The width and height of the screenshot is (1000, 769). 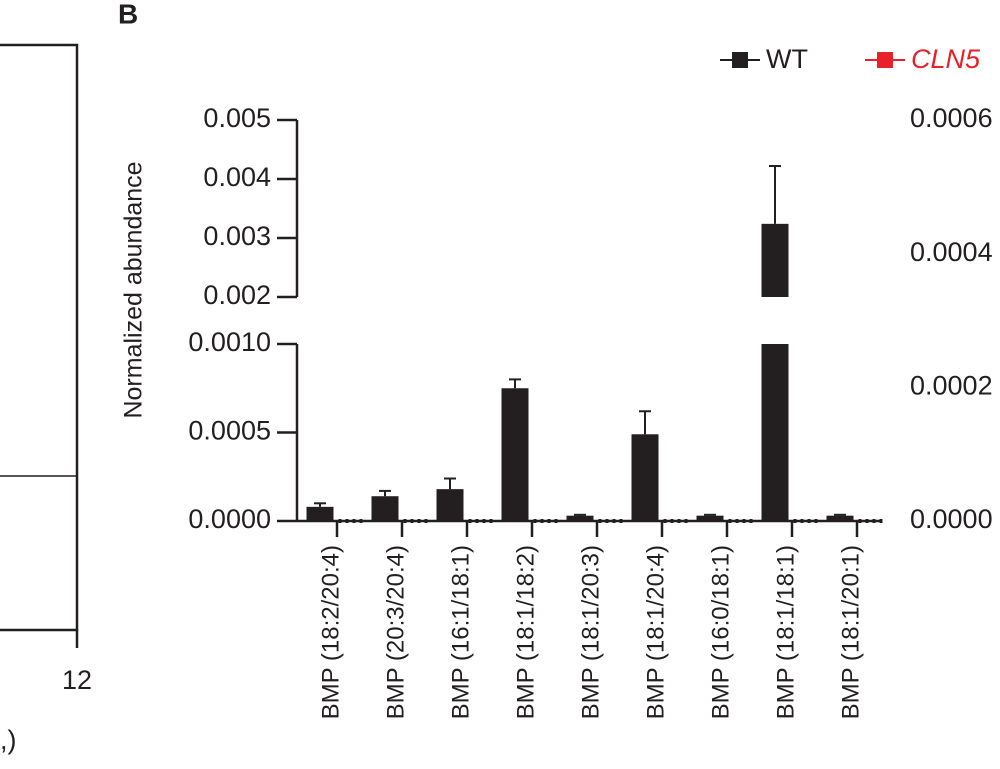 What do you see at coordinates (395, 632) in the screenshot?
I see `x-tick-label: BMP (20:3/20:4)` at bounding box center [395, 632].